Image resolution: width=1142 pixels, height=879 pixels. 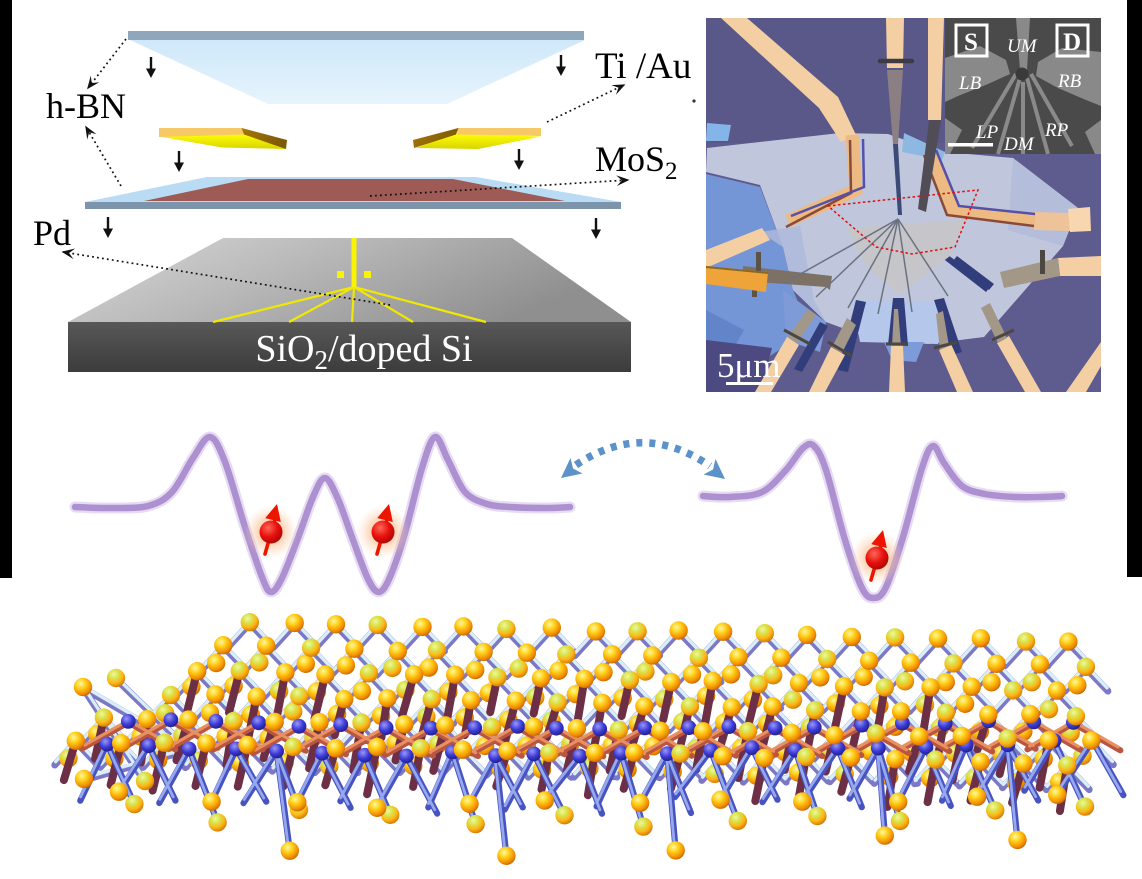 I want to click on svg-text: RB, so click(x=1069, y=81).